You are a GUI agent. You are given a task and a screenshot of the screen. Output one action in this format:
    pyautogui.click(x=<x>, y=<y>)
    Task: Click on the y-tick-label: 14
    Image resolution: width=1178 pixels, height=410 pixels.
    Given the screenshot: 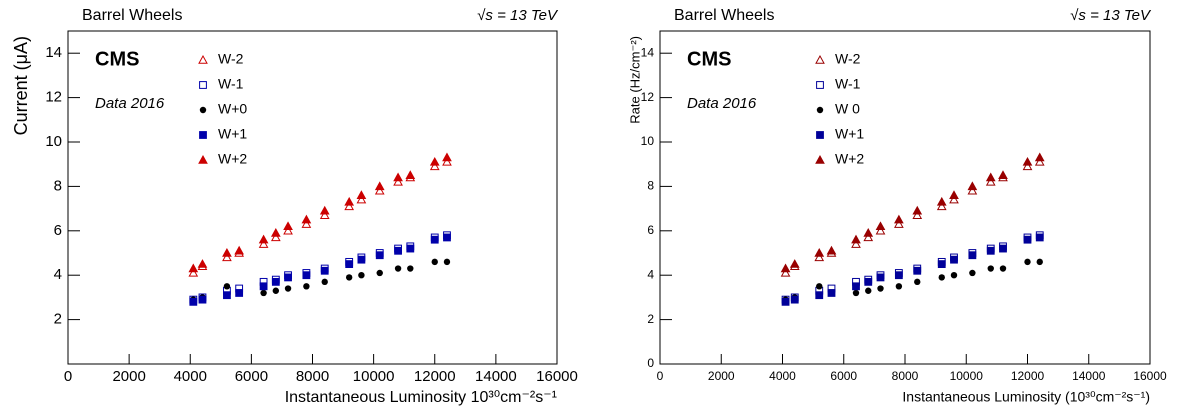 What is the action you would take?
    pyautogui.click(x=53, y=52)
    